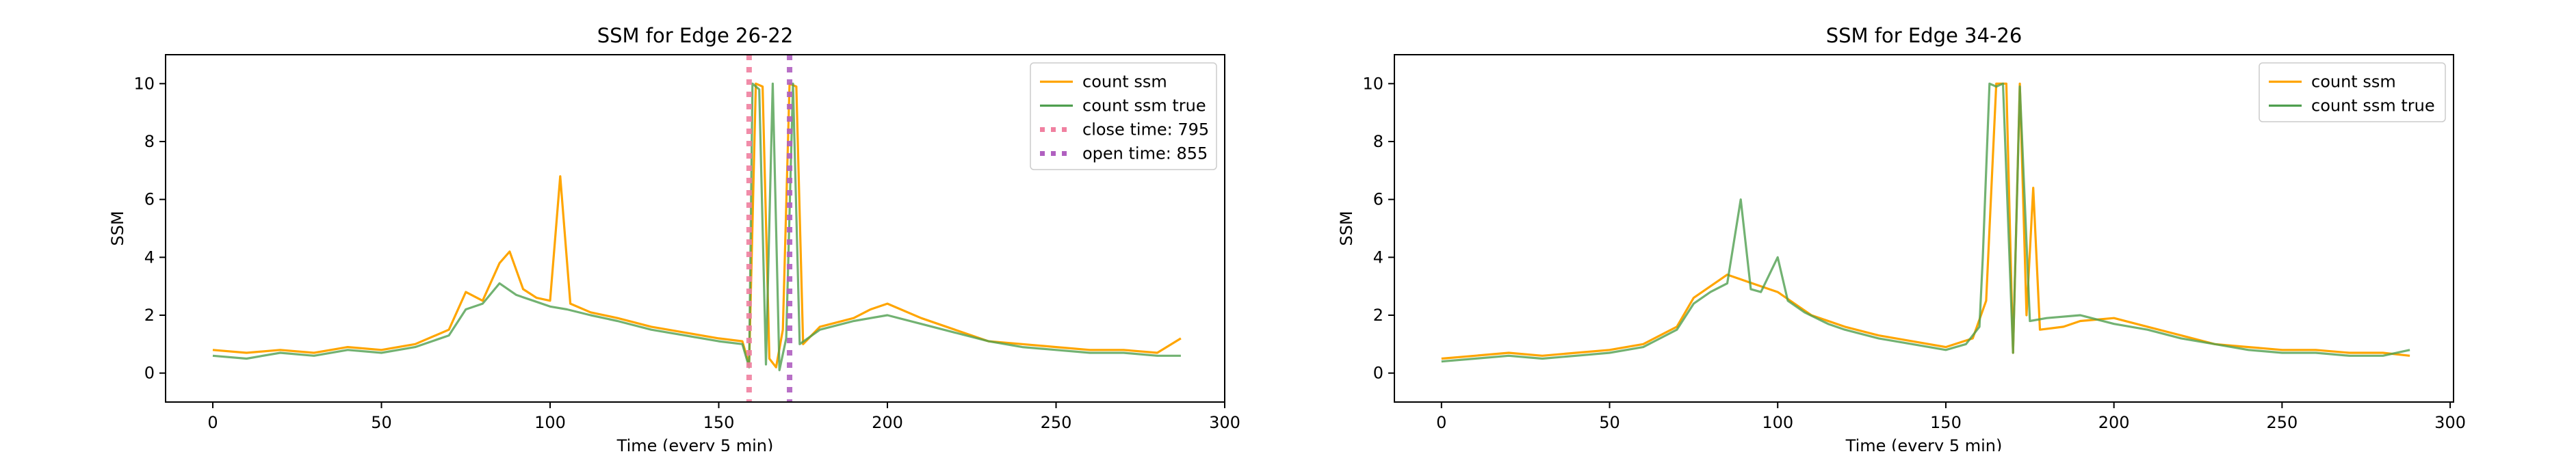 This screenshot has height=454, width=2576. I want to click on legend-label: close time: 795, so click(1145, 129).